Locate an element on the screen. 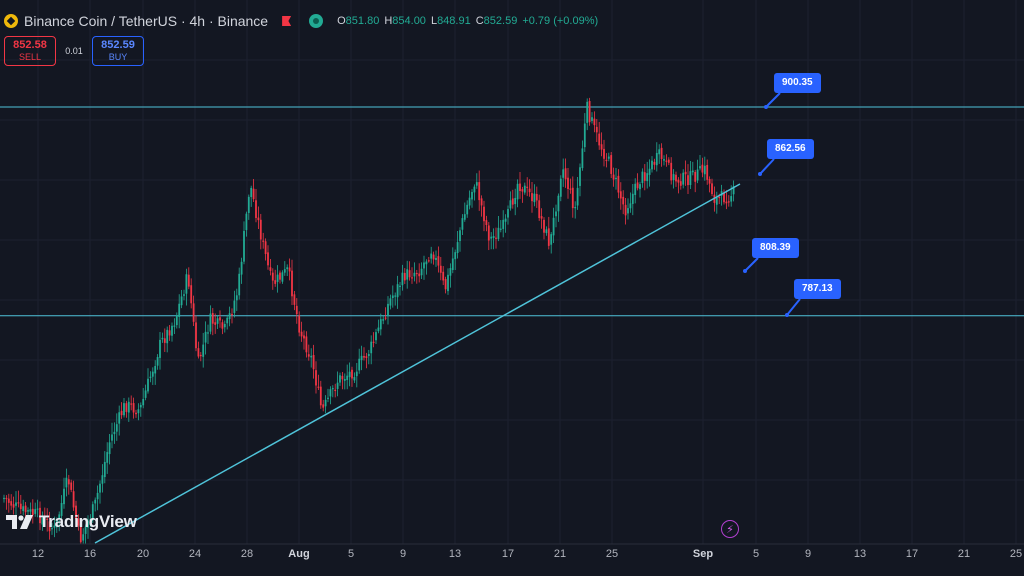 The width and height of the screenshot is (1024, 576). time-axis-tick: 16 is located at coordinates (90, 554).